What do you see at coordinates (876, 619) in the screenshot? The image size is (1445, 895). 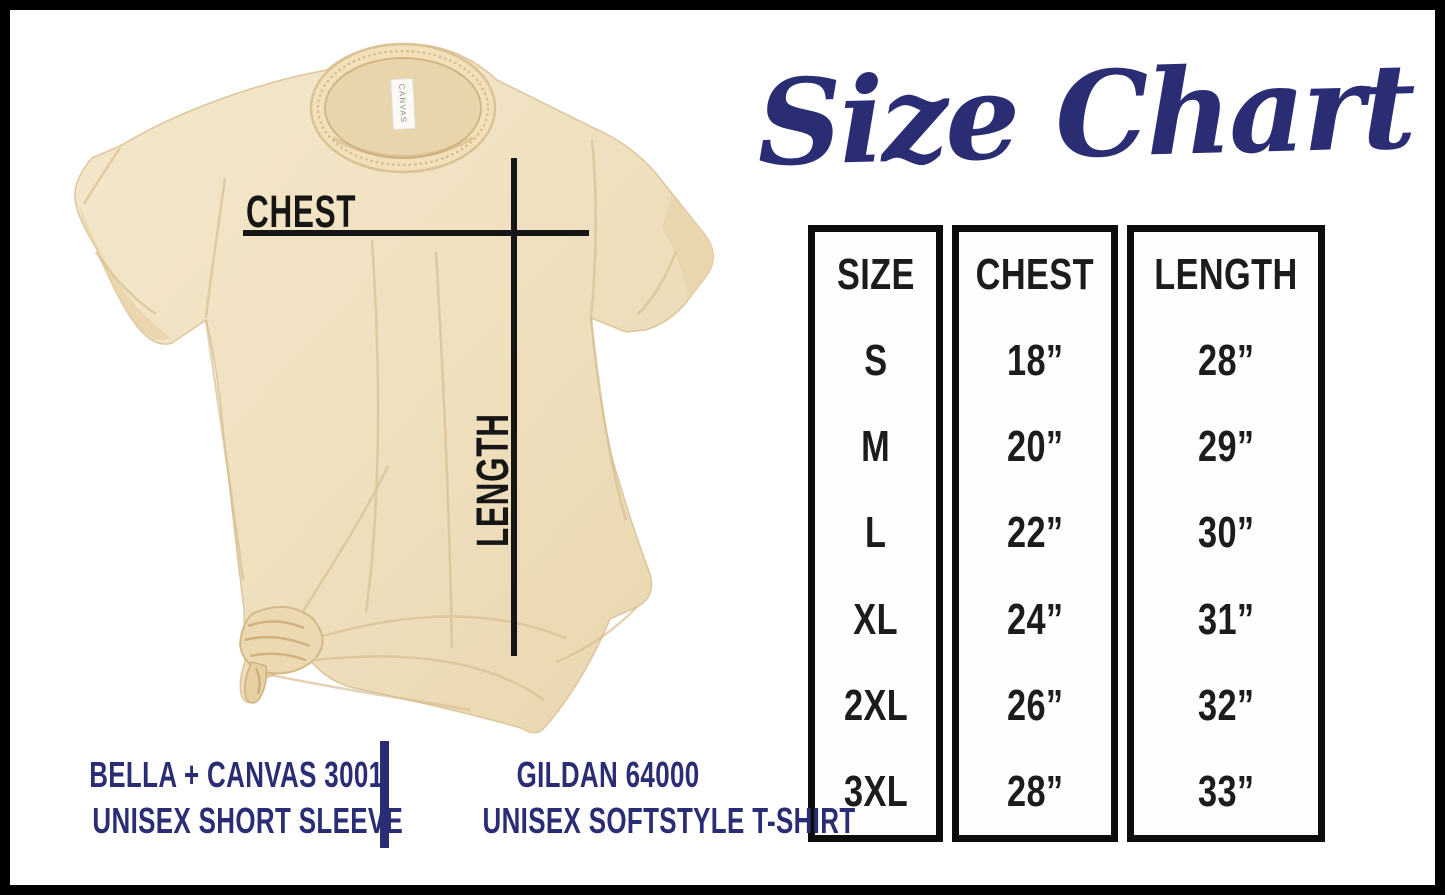 I see `size-value: XL` at bounding box center [876, 619].